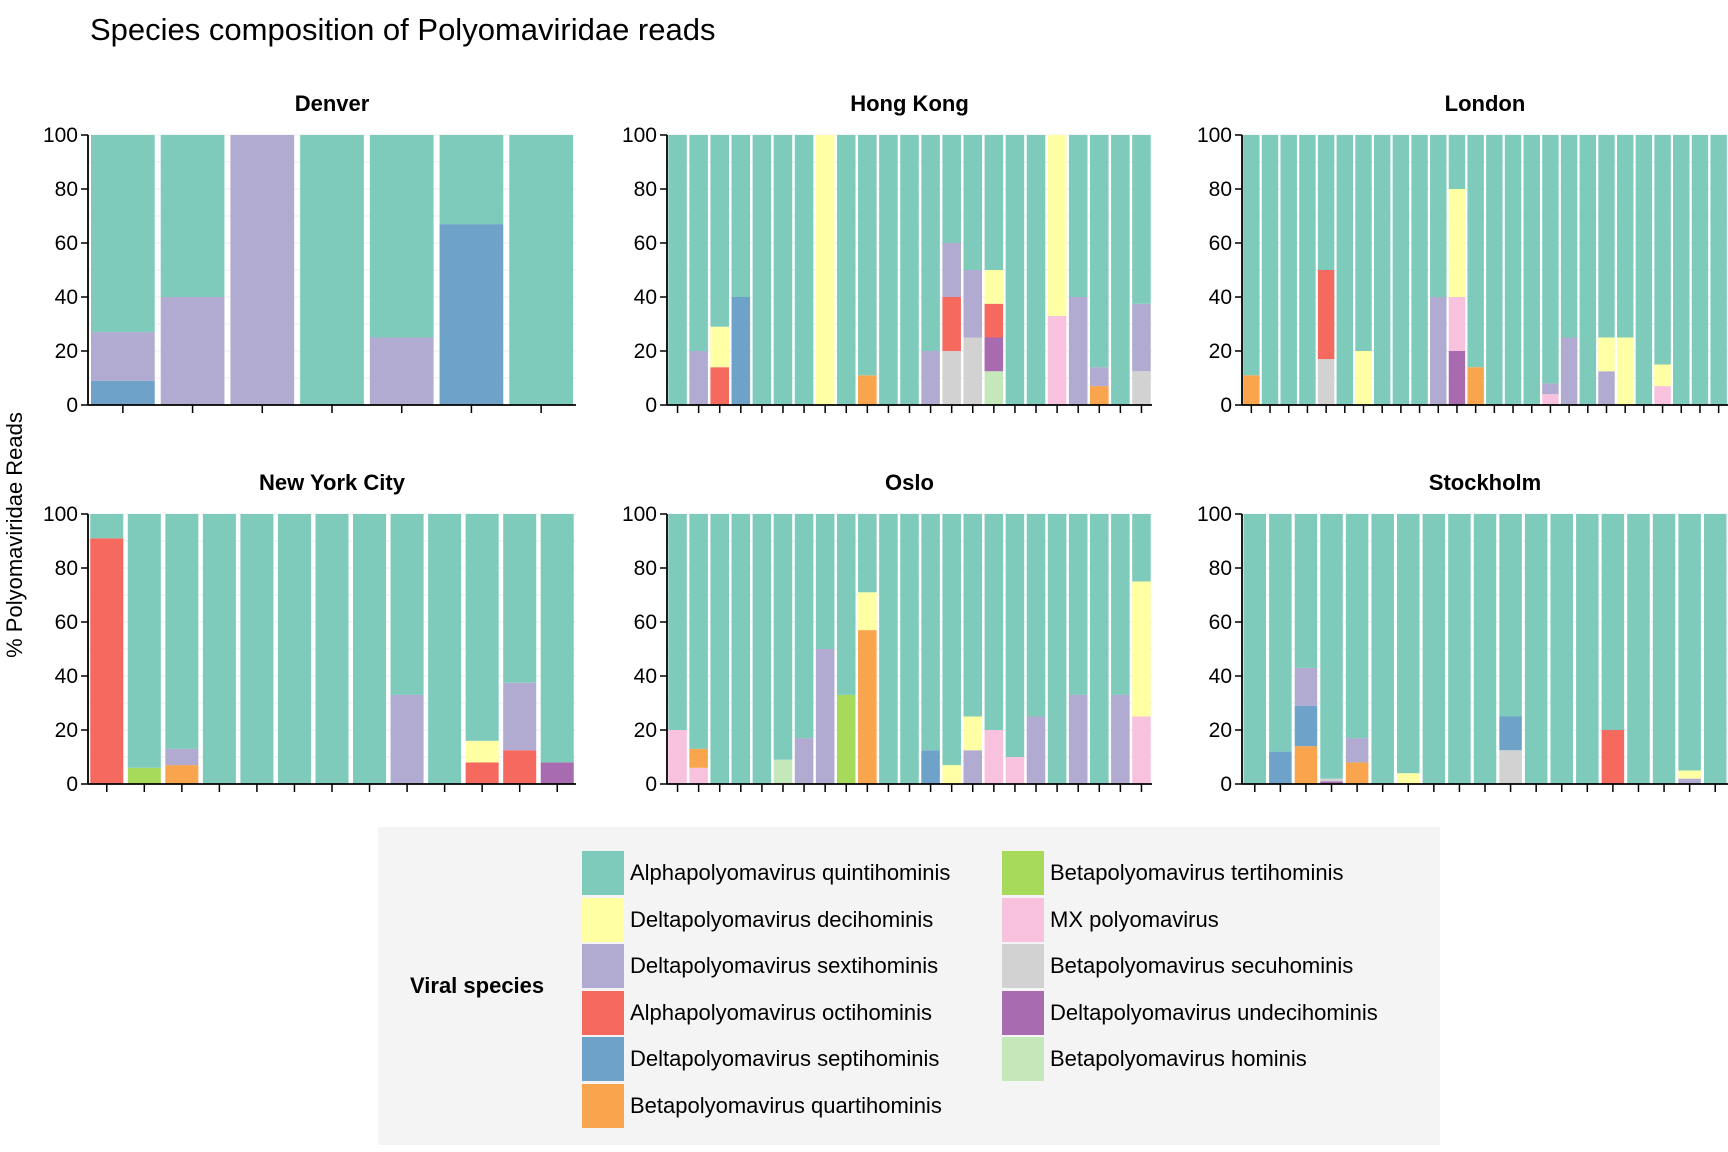  I want to click on panel-title: Oslo, so click(909, 482).